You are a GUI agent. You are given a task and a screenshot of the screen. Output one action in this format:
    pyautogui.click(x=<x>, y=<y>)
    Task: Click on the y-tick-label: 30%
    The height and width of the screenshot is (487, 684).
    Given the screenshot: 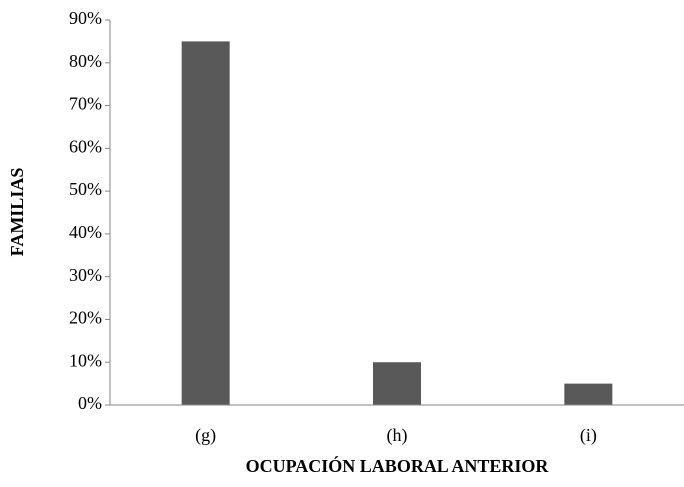 What is the action you would take?
    pyautogui.click(x=85, y=275)
    